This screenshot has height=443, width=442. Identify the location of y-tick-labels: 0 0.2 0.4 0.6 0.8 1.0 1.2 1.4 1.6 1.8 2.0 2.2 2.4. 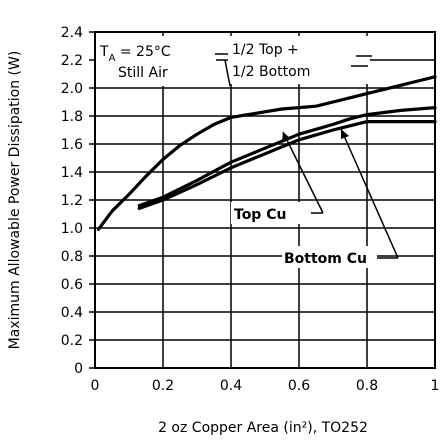
(72, 201).